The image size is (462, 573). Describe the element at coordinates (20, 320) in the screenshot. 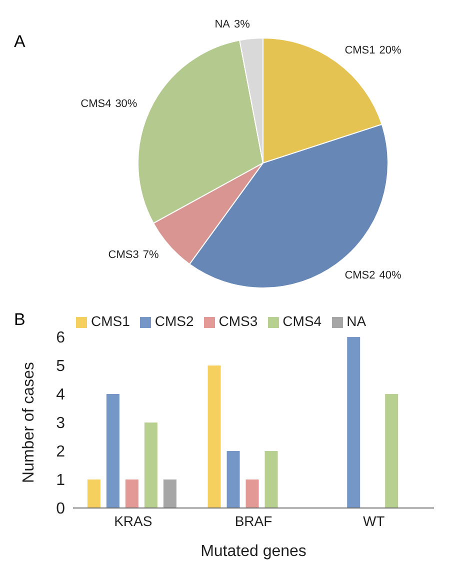

I see `text: B` at that location.